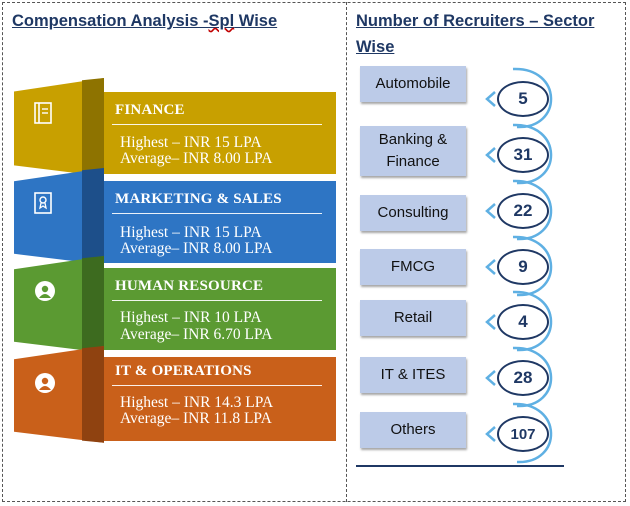 The width and height of the screenshot is (630, 506). What do you see at coordinates (413, 151) in the screenshot?
I see `sector-label: Banking & Finance` at bounding box center [413, 151].